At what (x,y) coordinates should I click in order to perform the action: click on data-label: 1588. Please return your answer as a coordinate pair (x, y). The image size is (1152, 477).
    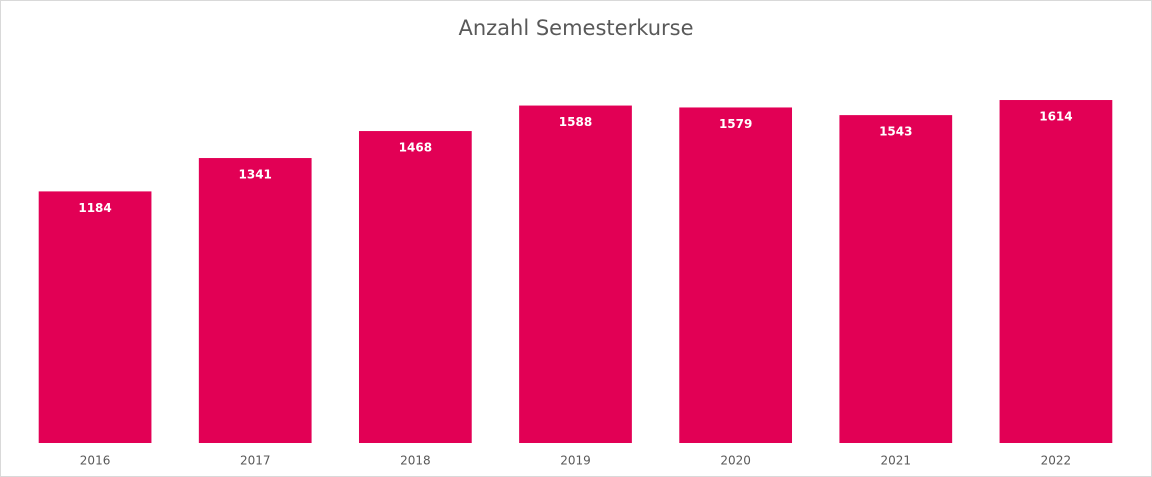
    Looking at the image, I should click on (575, 122).